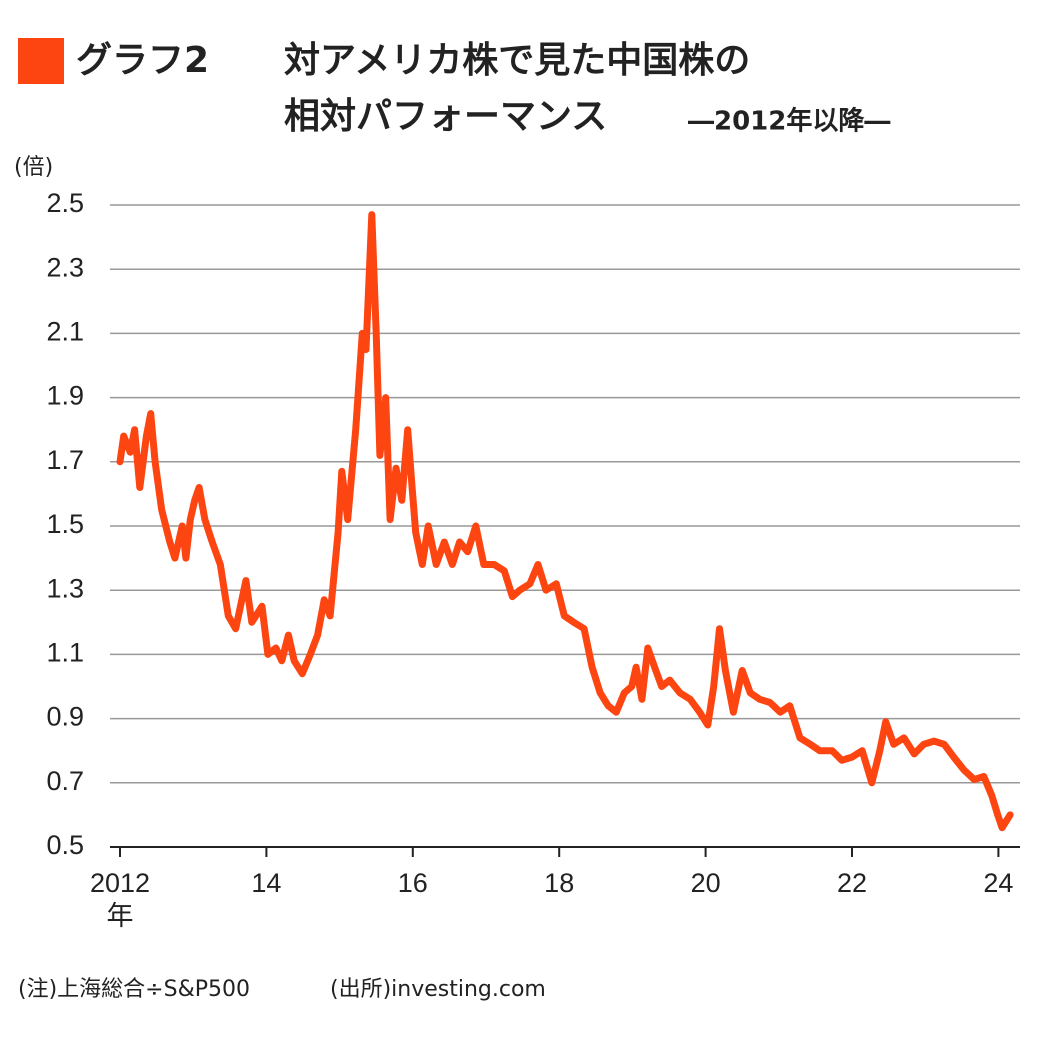  What do you see at coordinates (998, 883) in the screenshot?
I see `x-tick-label: 24` at bounding box center [998, 883].